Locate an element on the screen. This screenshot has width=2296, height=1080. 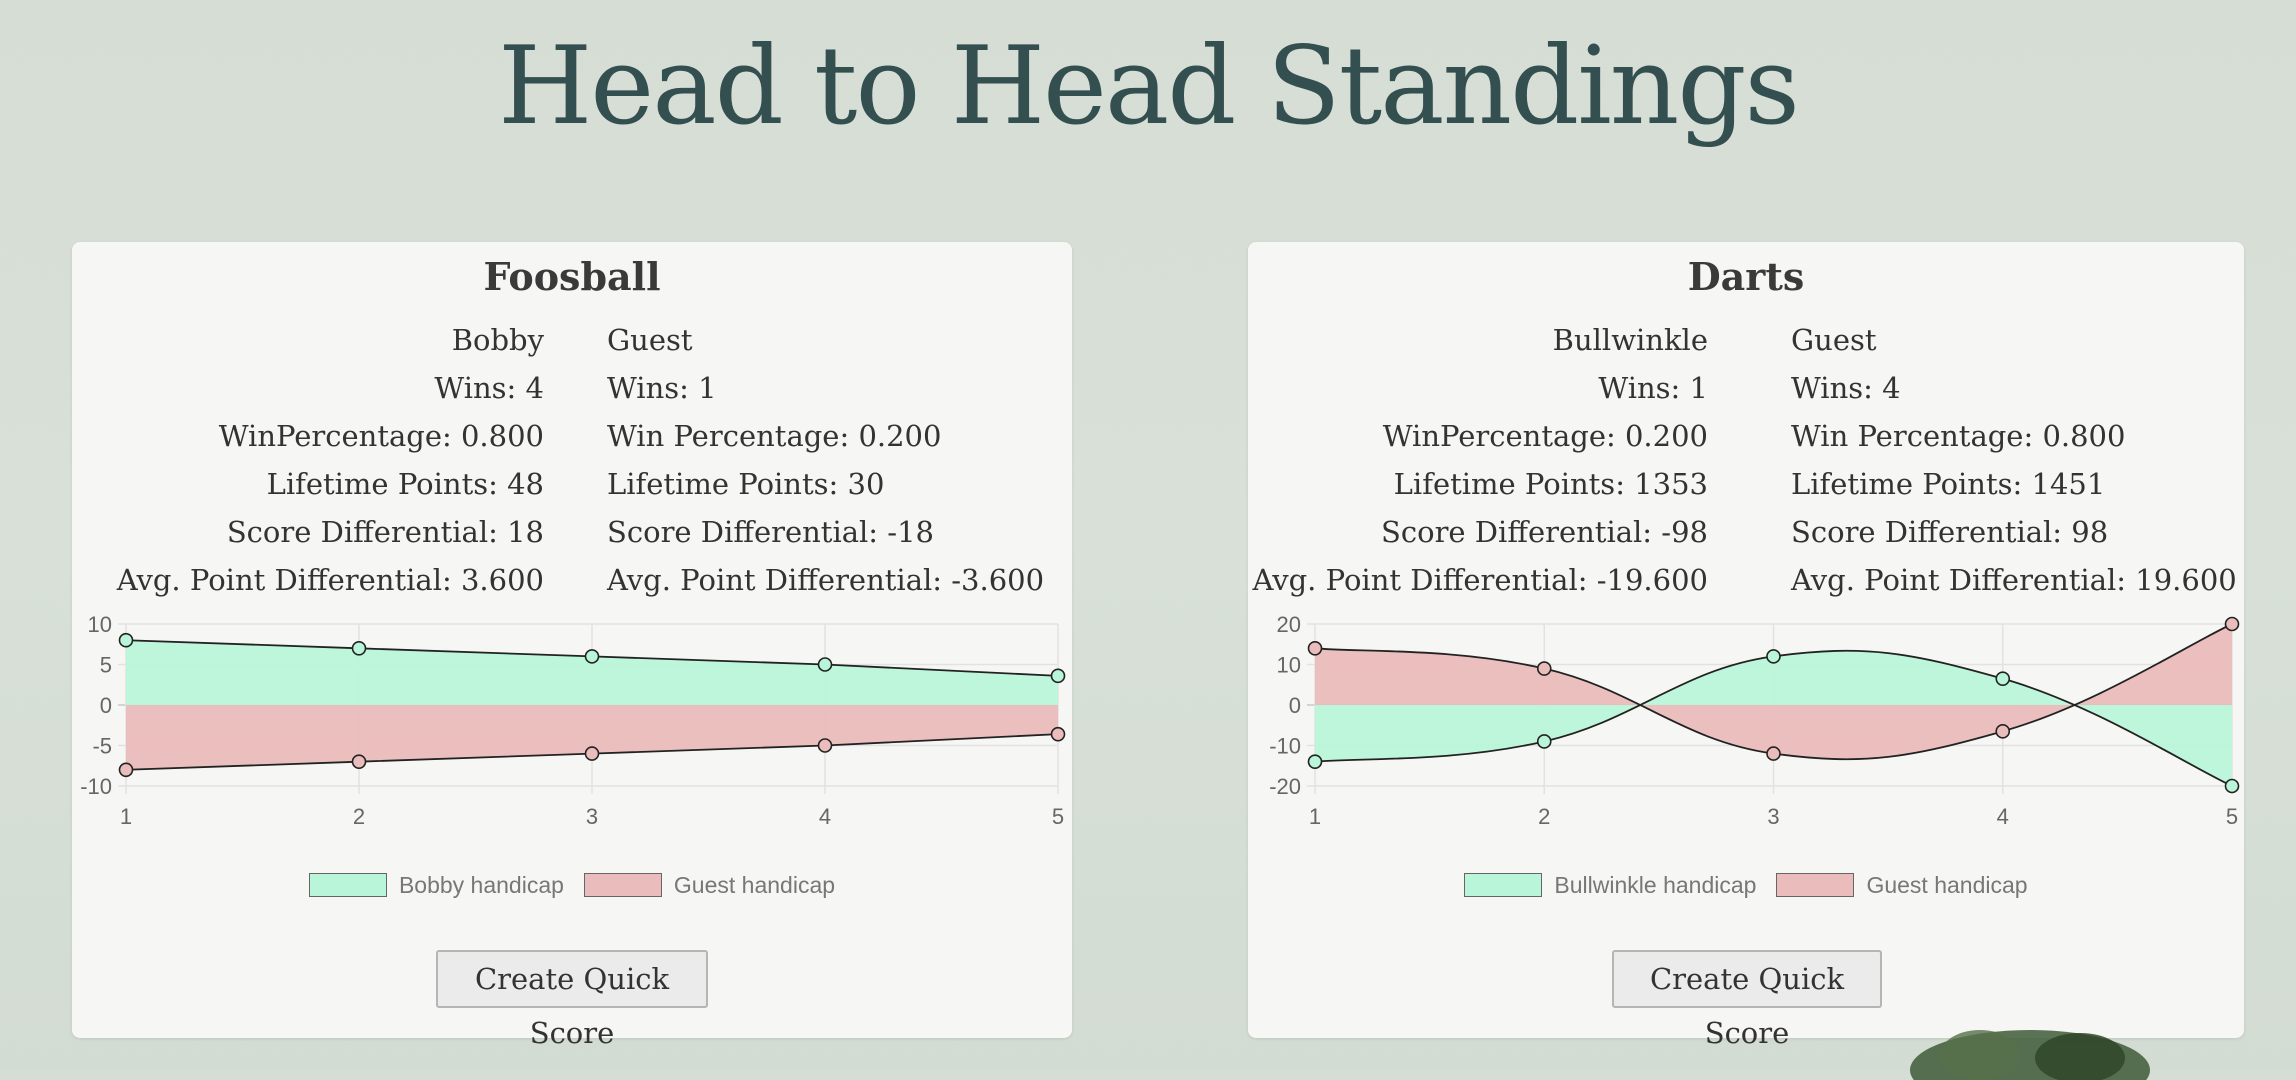
handicap-chart-svg: 20 10 0 -10 -20 1 2 3 4 5 is located at coordinates (1754, 720).